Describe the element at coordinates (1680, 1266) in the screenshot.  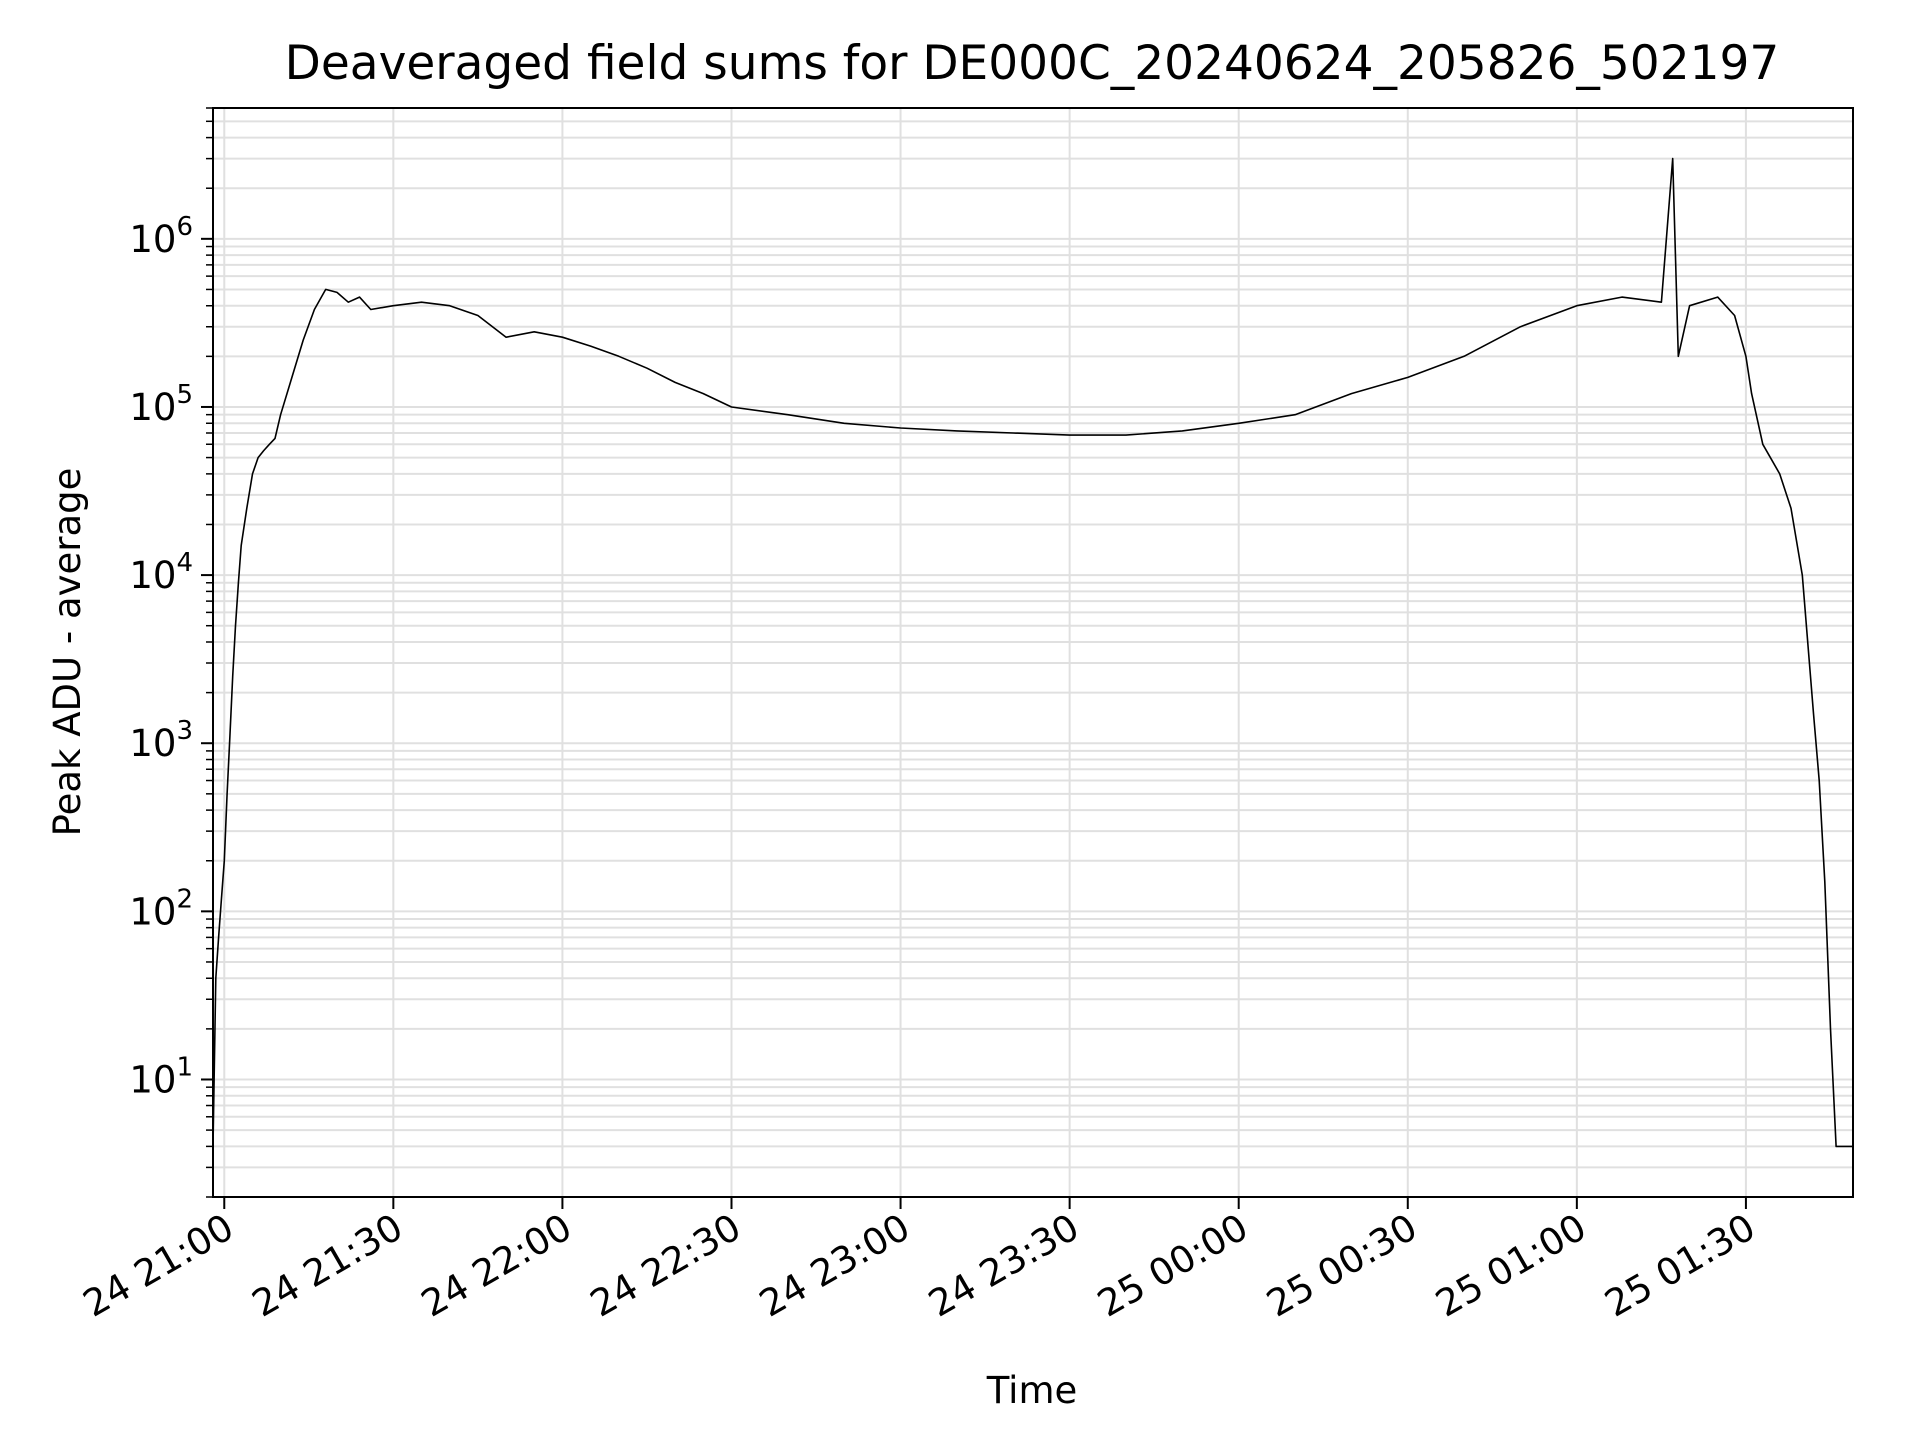
I see `x-tick-label: 25 01:30` at that location.